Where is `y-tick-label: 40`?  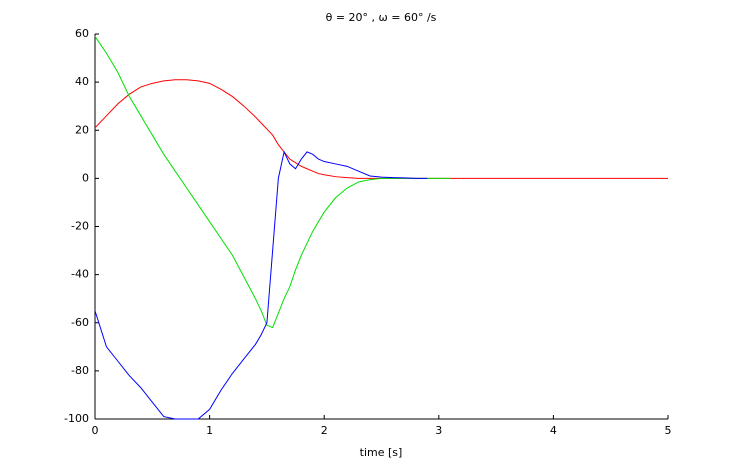 y-tick-label: 40 is located at coordinates (82, 81).